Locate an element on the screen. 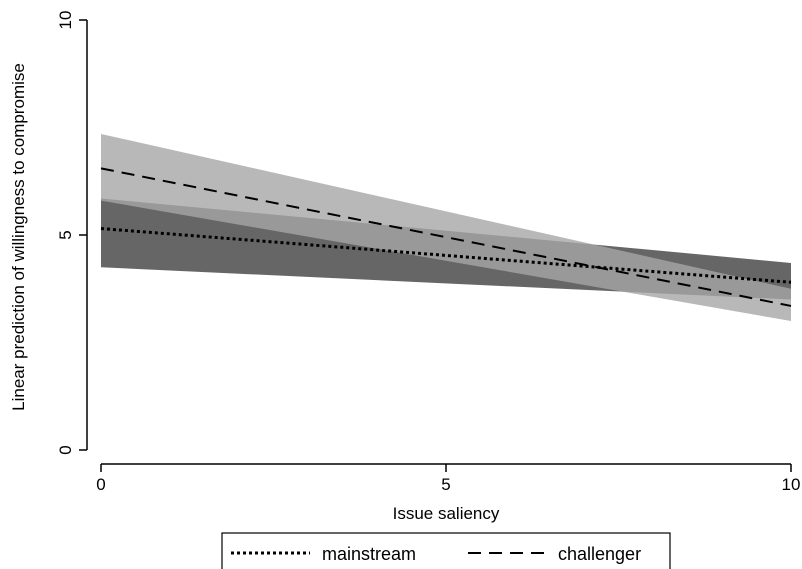 The image size is (802, 569). y-tick-label: 0 is located at coordinates (65, 449).